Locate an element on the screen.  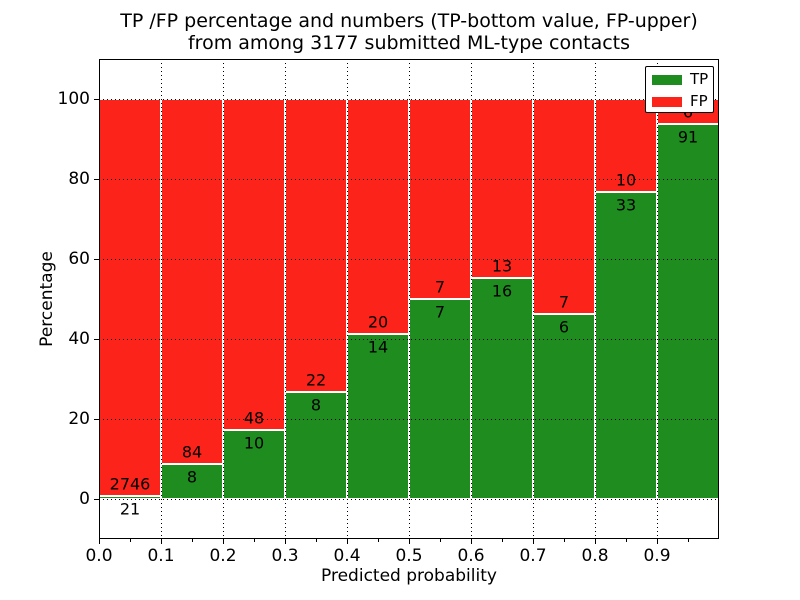
tp-count-label: 21 is located at coordinates (130, 509).